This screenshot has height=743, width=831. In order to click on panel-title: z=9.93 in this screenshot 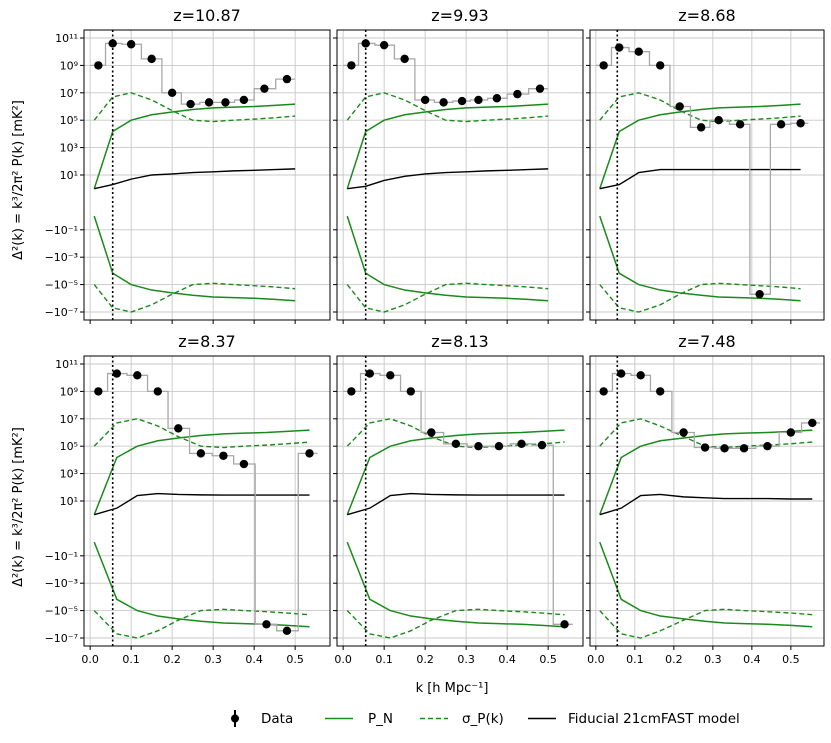, I will do `click(459, 15)`.